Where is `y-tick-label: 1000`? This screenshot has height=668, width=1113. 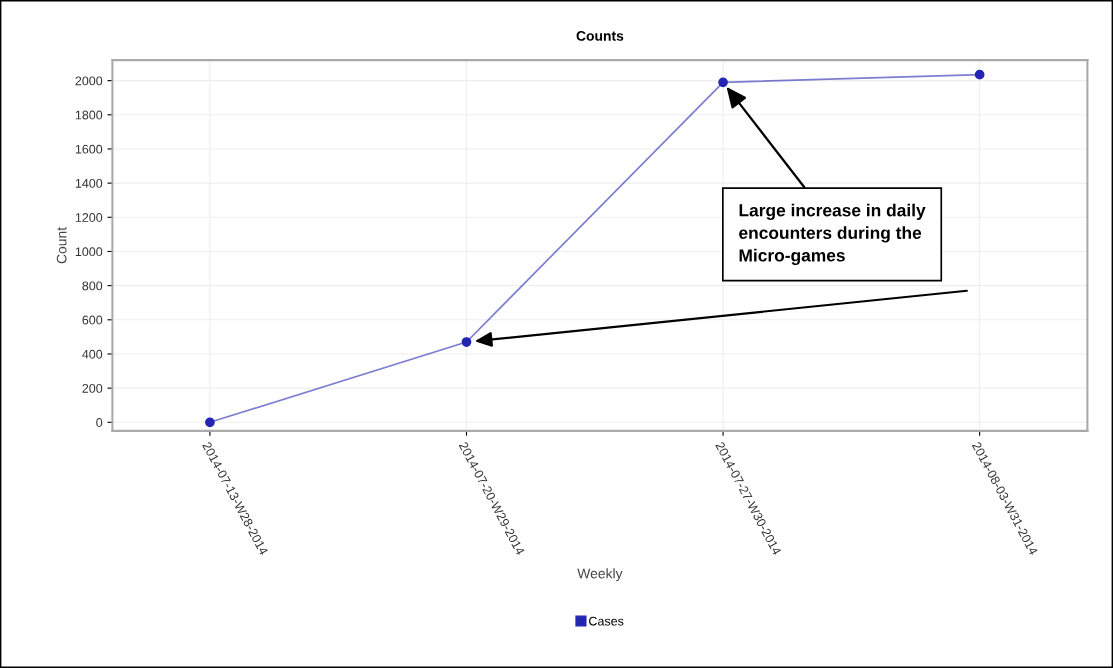 y-tick-label: 1000 is located at coordinates (89, 252).